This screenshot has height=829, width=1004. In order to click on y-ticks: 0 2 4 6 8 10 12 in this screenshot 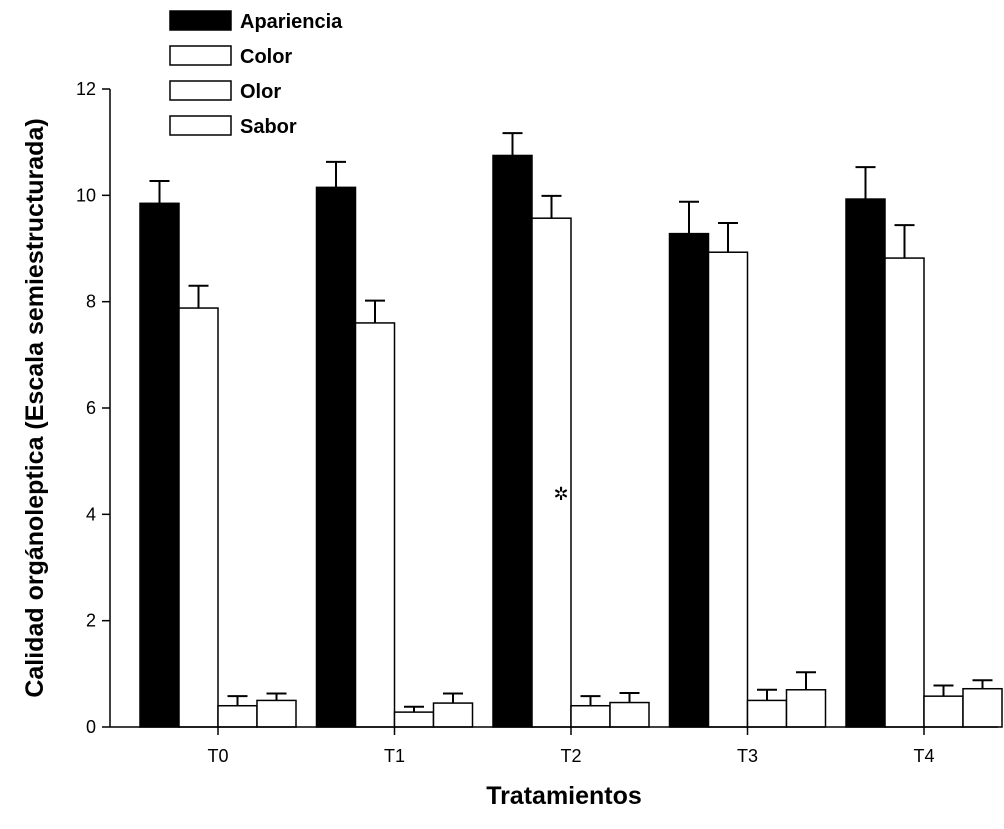, I will do `click(93, 408)`.